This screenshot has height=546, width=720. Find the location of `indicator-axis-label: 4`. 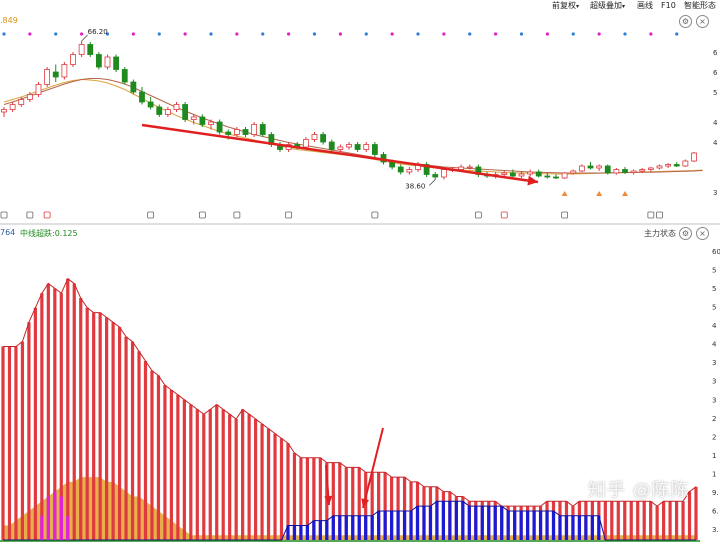

indicator-axis-label: 4 is located at coordinates (714, 326).